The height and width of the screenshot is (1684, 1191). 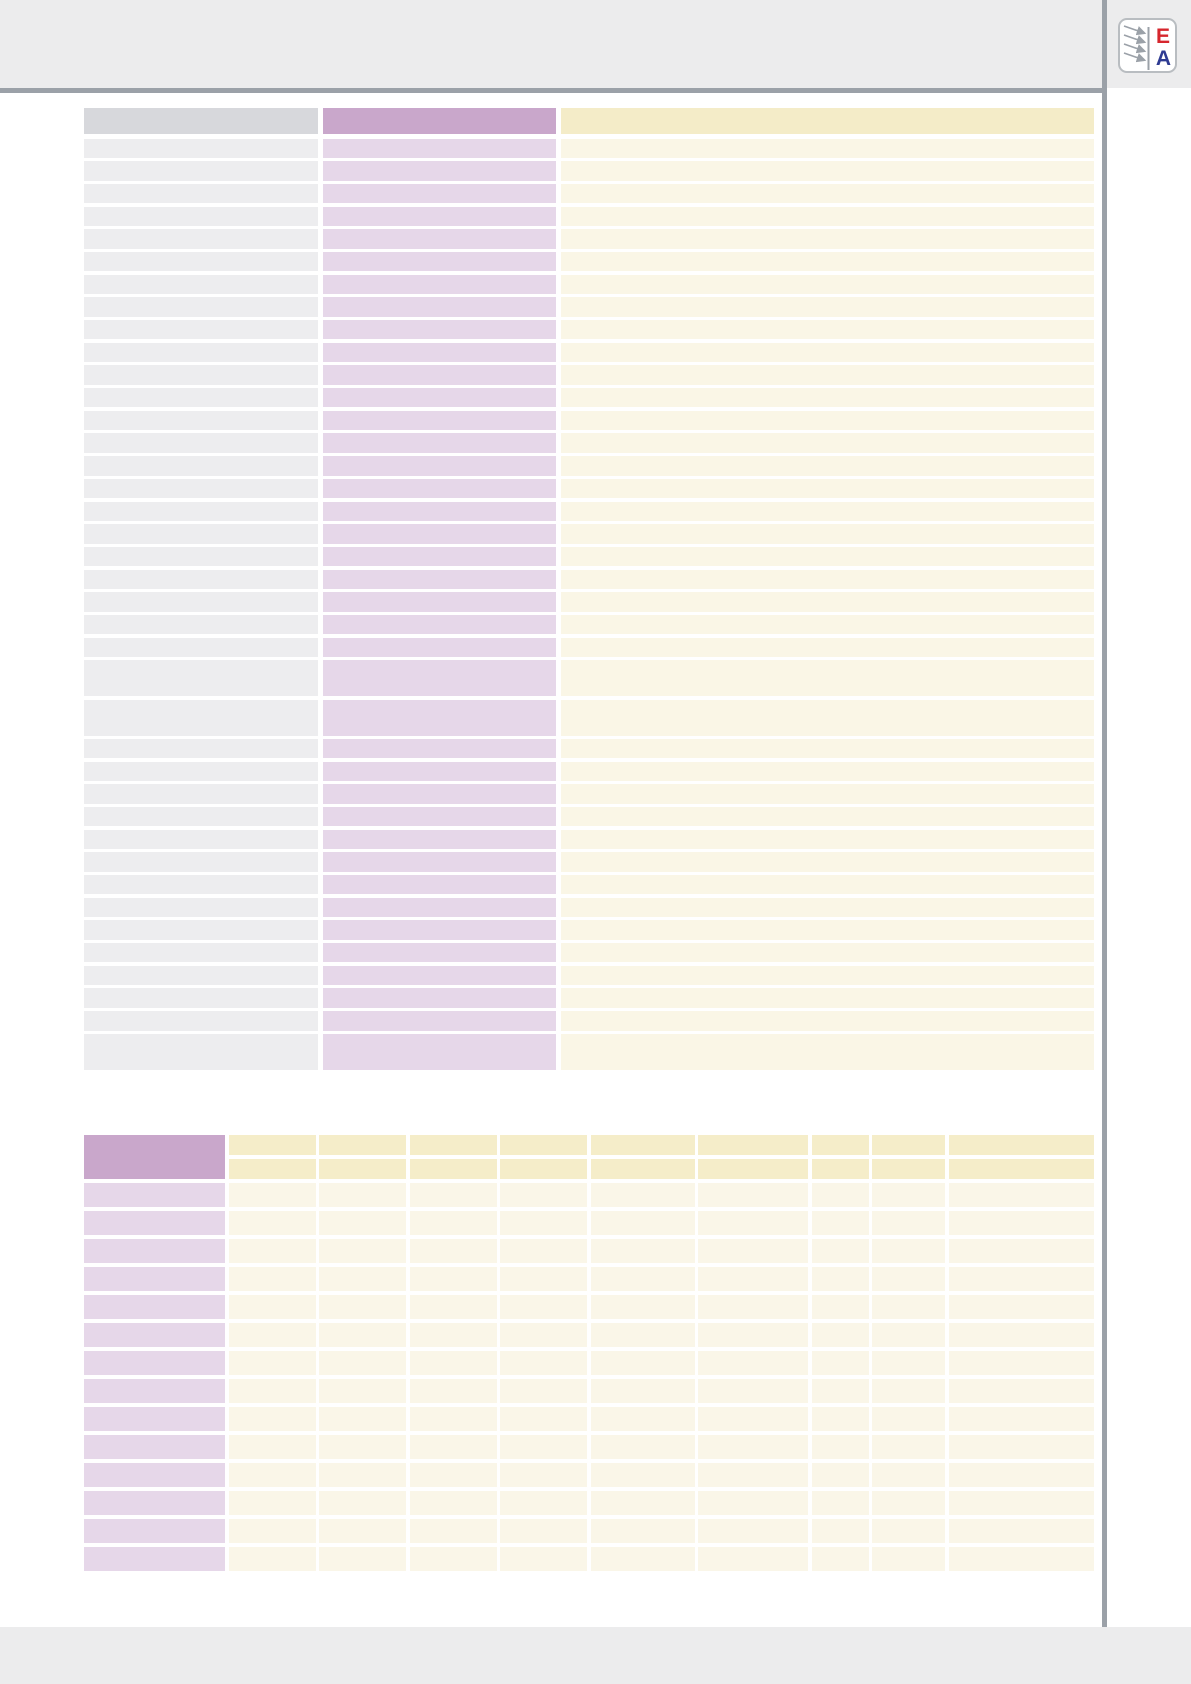 I want to click on models-table-key-header, so click(x=154, y=1157).